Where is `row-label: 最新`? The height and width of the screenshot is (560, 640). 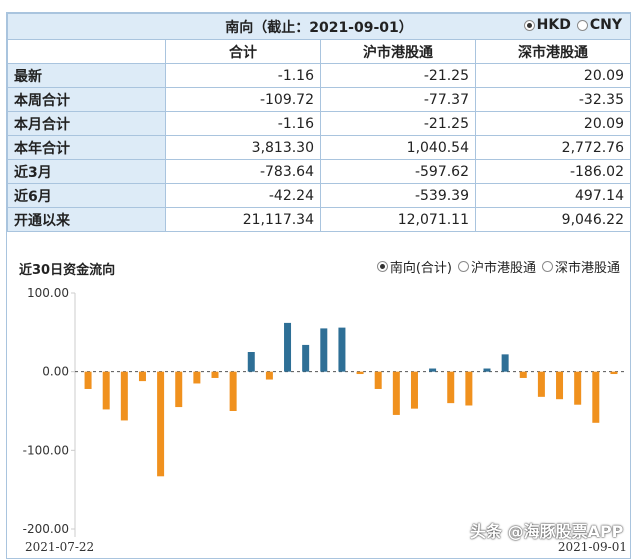
row-label: 最新 is located at coordinates (86, 75).